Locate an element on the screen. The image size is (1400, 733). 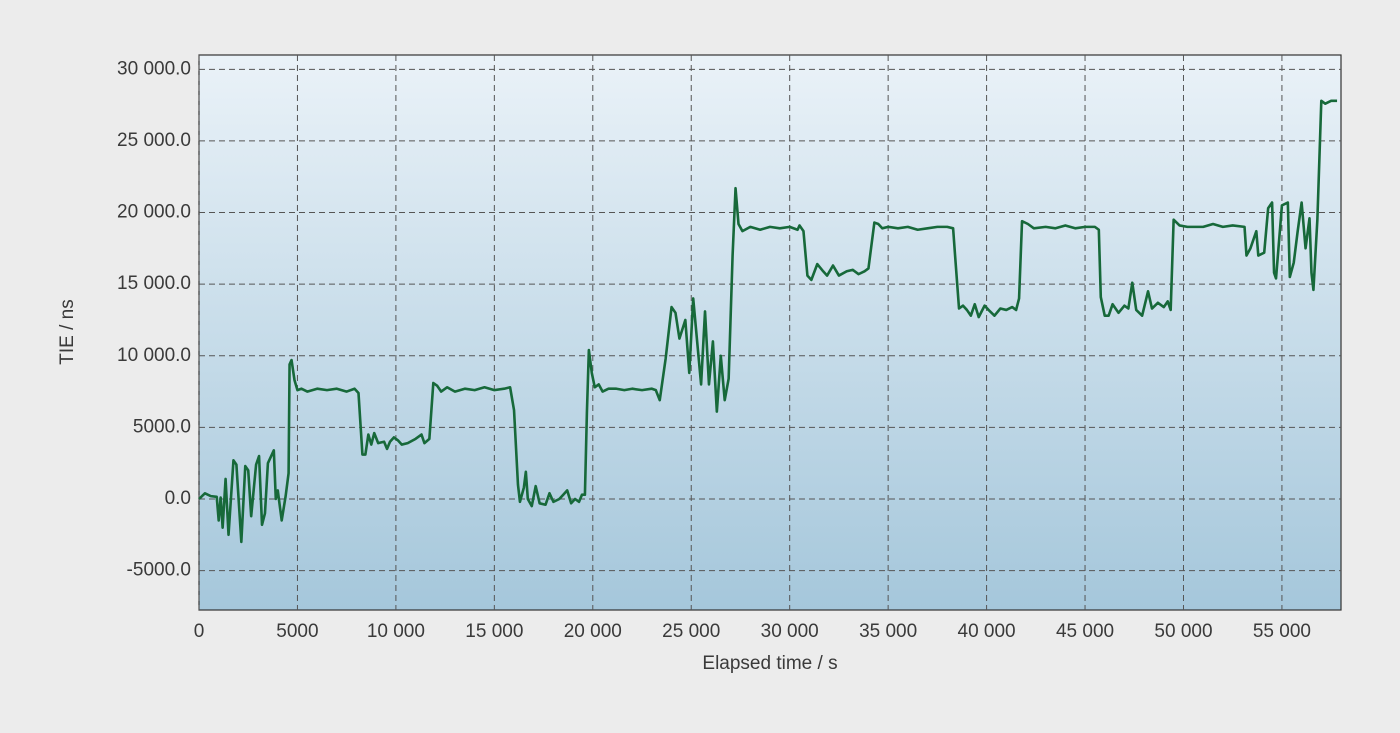
y-tick-label: 25 000.0 is located at coordinates (154, 140).